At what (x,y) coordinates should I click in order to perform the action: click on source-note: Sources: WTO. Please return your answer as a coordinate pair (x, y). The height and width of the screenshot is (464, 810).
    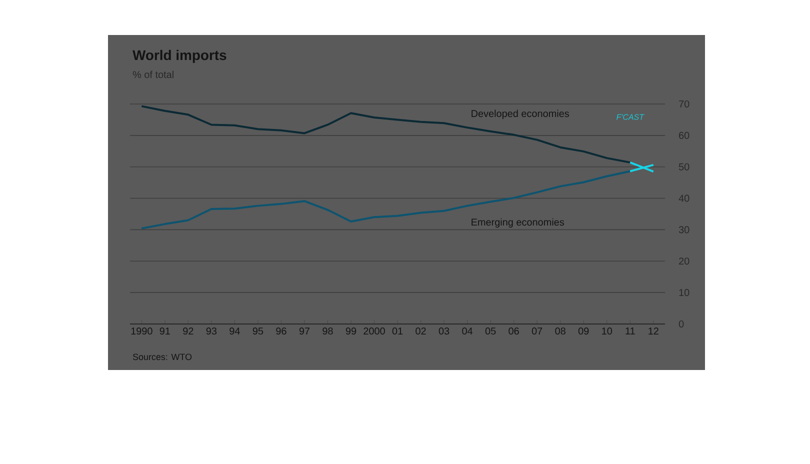
    Looking at the image, I should click on (162, 357).